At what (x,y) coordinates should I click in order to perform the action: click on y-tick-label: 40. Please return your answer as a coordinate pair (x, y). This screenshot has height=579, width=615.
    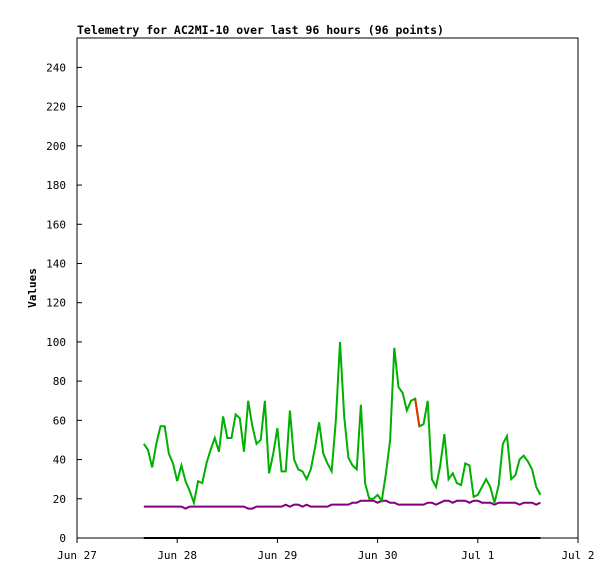
    Looking at the image, I should click on (59, 460).